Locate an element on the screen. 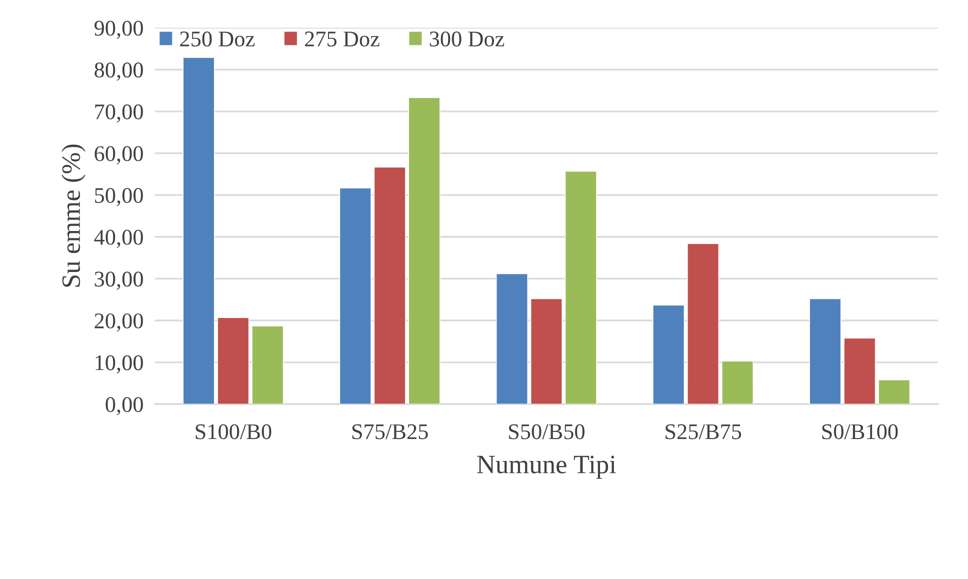 The height and width of the screenshot is (579, 968). y-tick-label: 0,00 is located at coordinates (124, 406).